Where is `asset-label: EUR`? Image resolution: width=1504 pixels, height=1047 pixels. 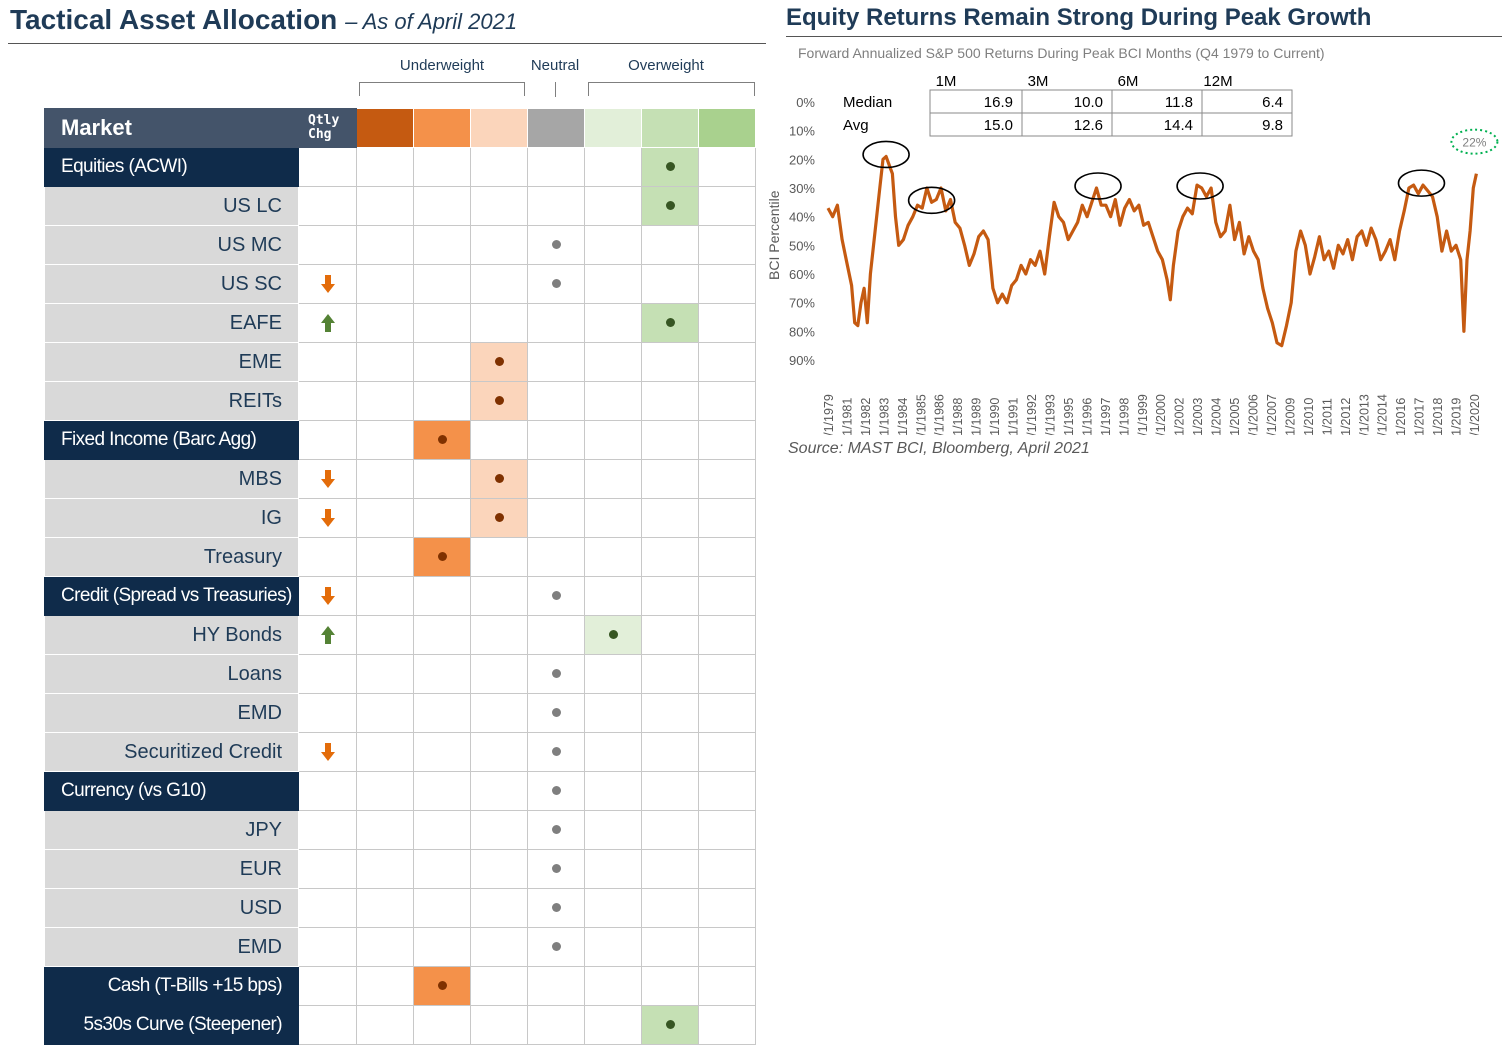 asset-label: EUR is located at coordinates (171, 869).